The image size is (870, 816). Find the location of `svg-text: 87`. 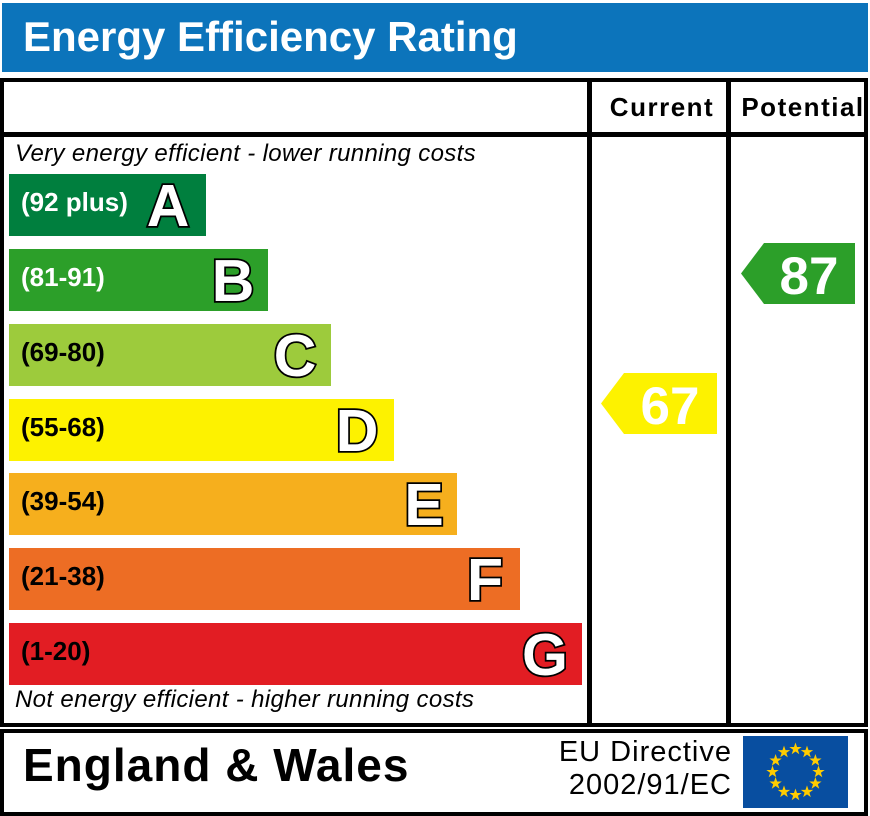

svg-text: 87 is located at coordinates (809, 275).